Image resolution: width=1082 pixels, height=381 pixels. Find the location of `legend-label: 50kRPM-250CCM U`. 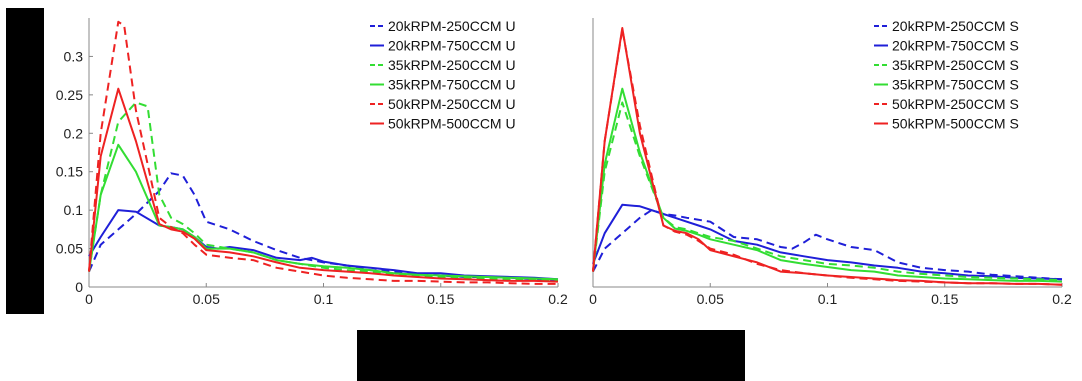

legend-label: 50kRPM-250CCM U is located at coordinates (452, 104).